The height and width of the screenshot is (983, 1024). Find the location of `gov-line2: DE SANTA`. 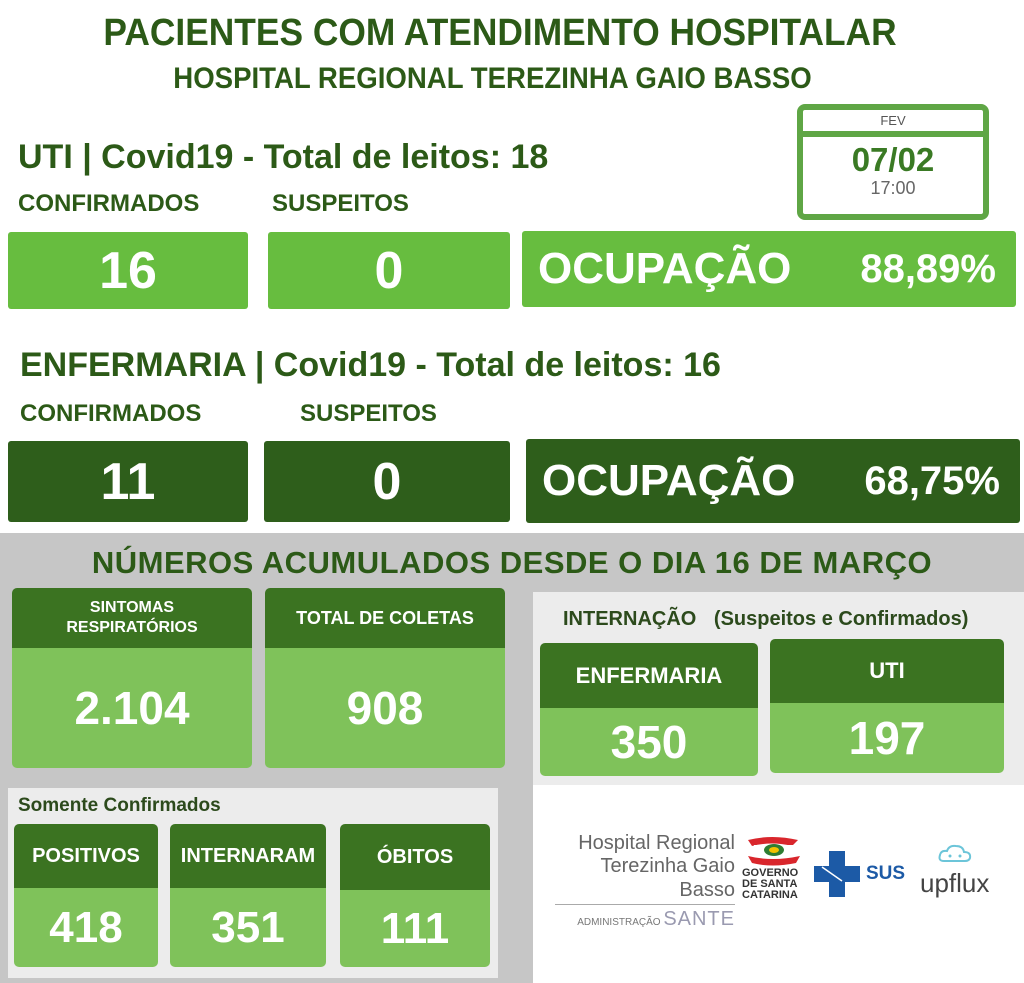

gov-line2: DE SANTA is located at coordinates (770, 884).